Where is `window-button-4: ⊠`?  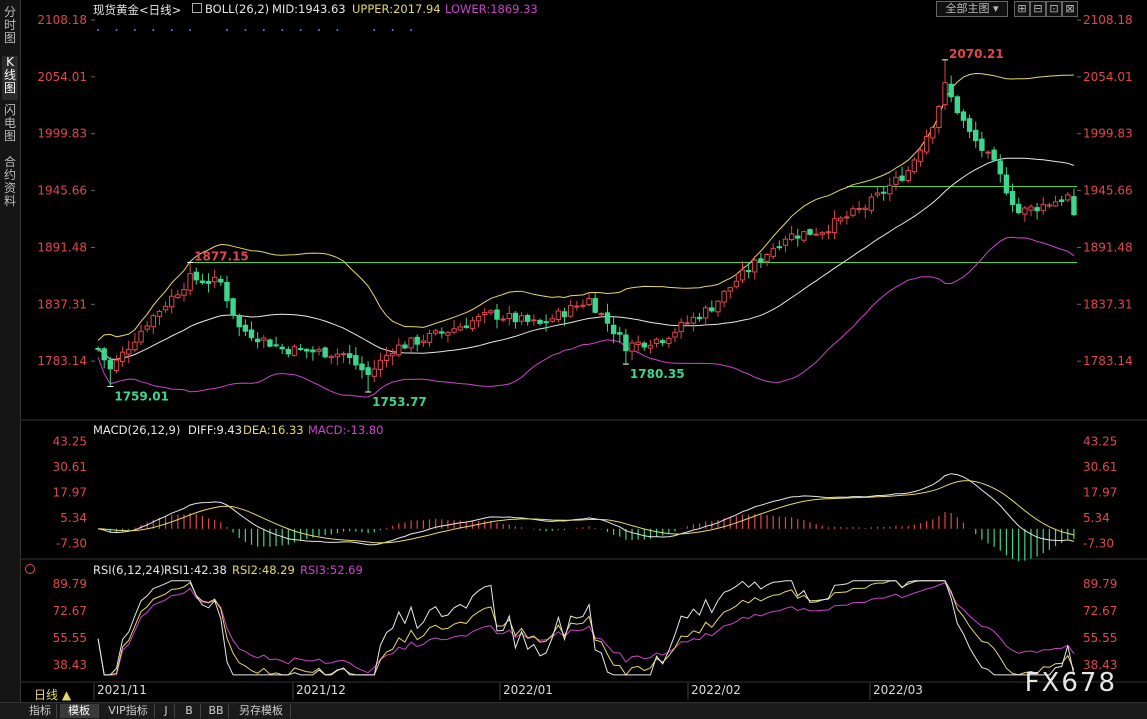
window-button-4: ⊠ is located at coordinates (1070, 9).